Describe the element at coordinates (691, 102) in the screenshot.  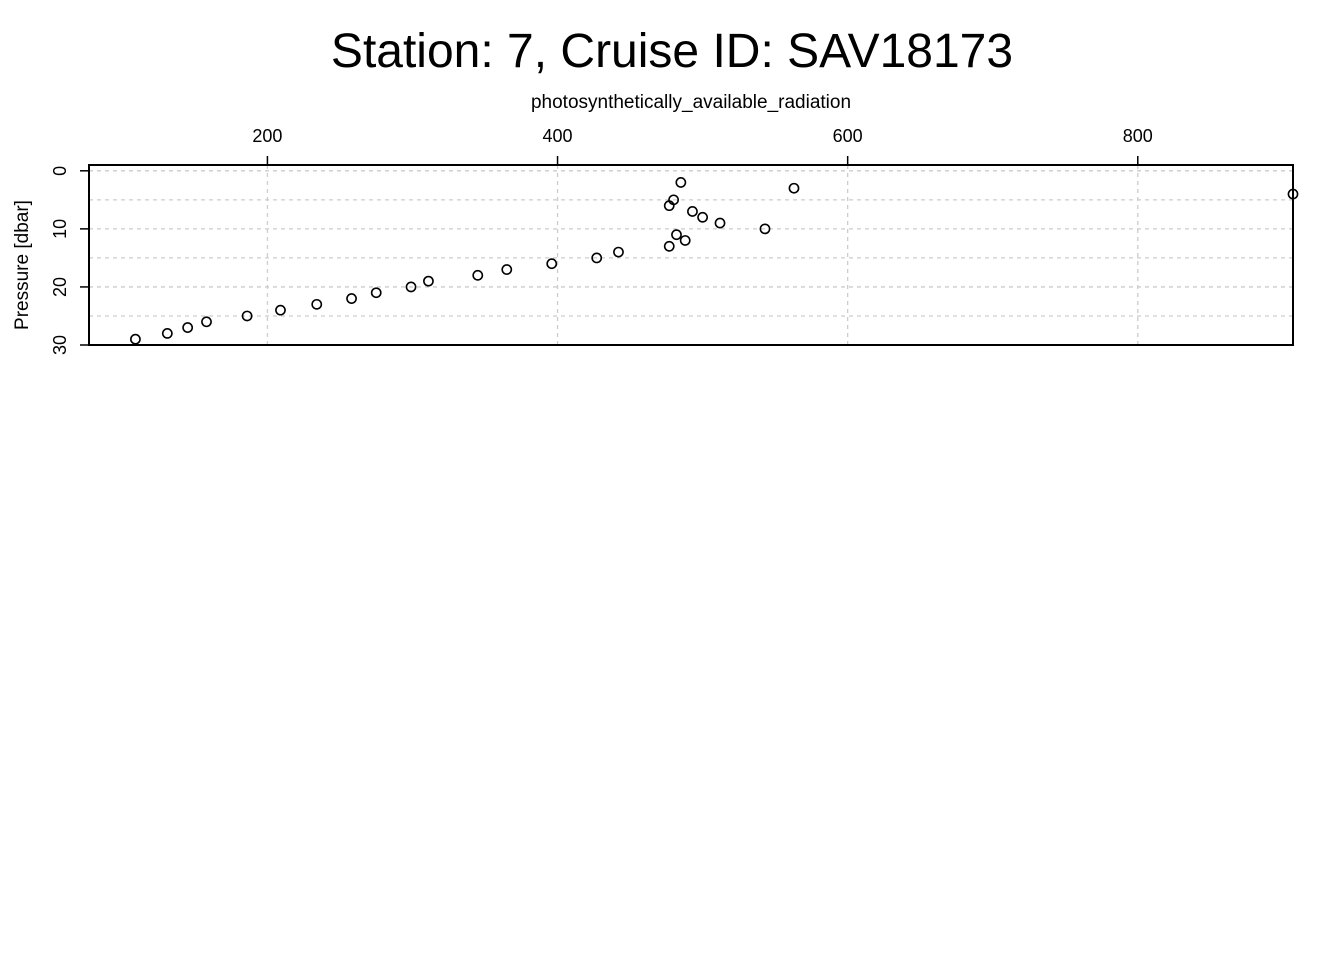
I see `x-axis-label: photosynthetically_available_radiation` at that location.